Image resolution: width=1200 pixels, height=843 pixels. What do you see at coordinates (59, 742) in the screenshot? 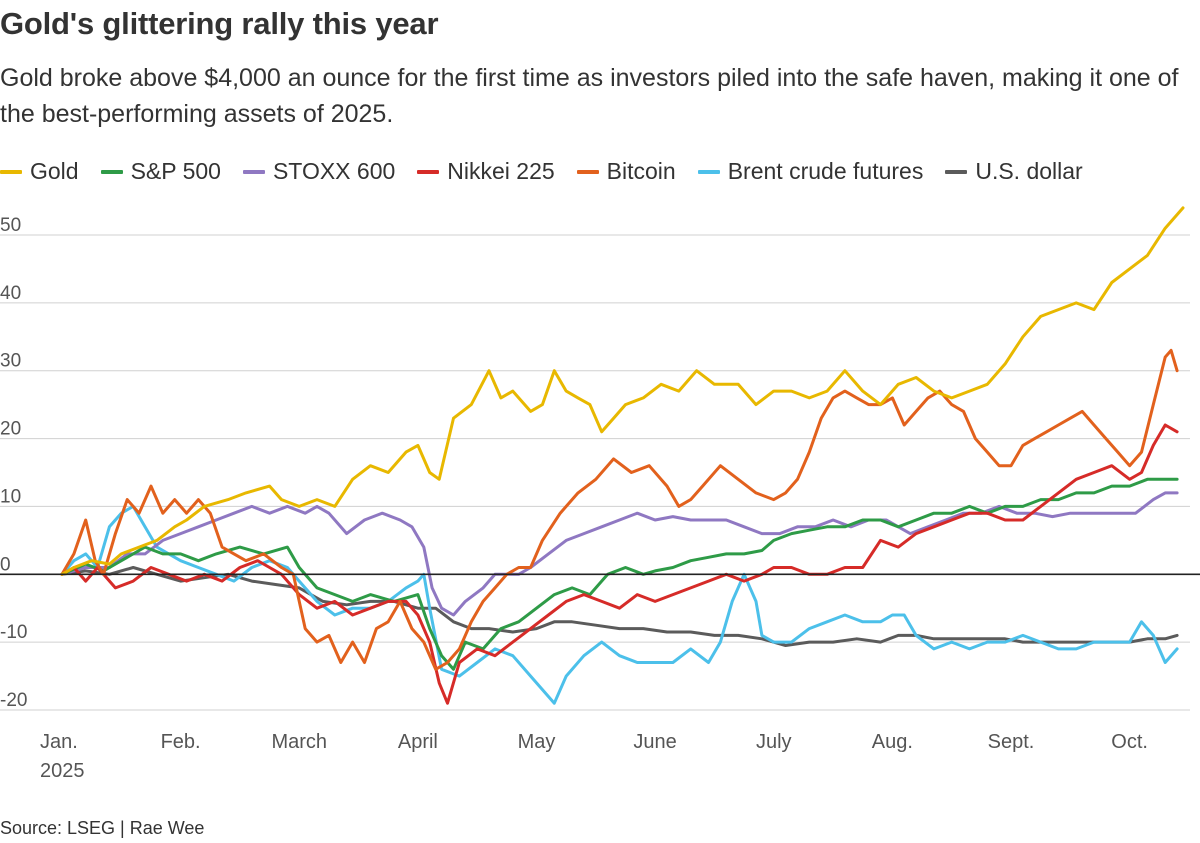
I see `x-tick-label: Jan.` at bounding box center [59, 742].